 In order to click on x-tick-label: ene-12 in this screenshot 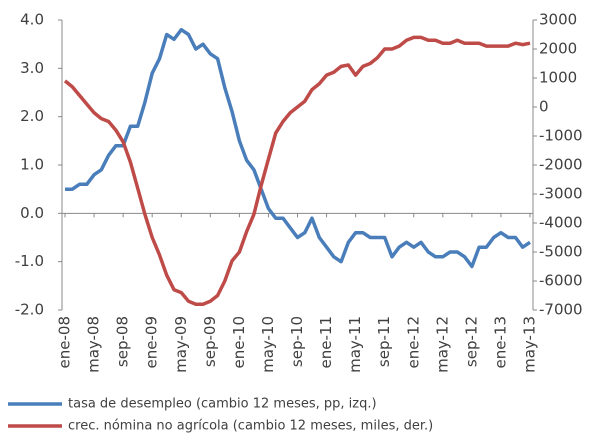, I will do `click(413, 342)`.